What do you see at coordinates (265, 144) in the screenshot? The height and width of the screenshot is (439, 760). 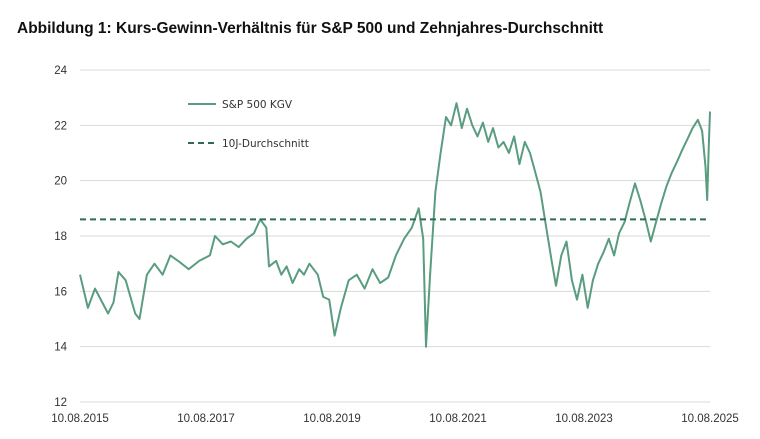 I see `legend-label: 10J-Durchschnitt` at bounding box center [265, 144].